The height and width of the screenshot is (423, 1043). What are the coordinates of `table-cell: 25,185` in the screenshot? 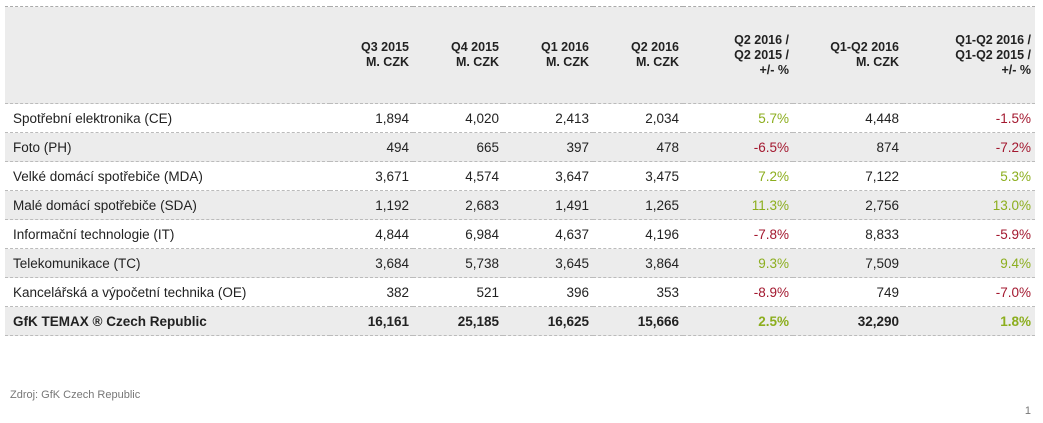 It's located at (478, 321).